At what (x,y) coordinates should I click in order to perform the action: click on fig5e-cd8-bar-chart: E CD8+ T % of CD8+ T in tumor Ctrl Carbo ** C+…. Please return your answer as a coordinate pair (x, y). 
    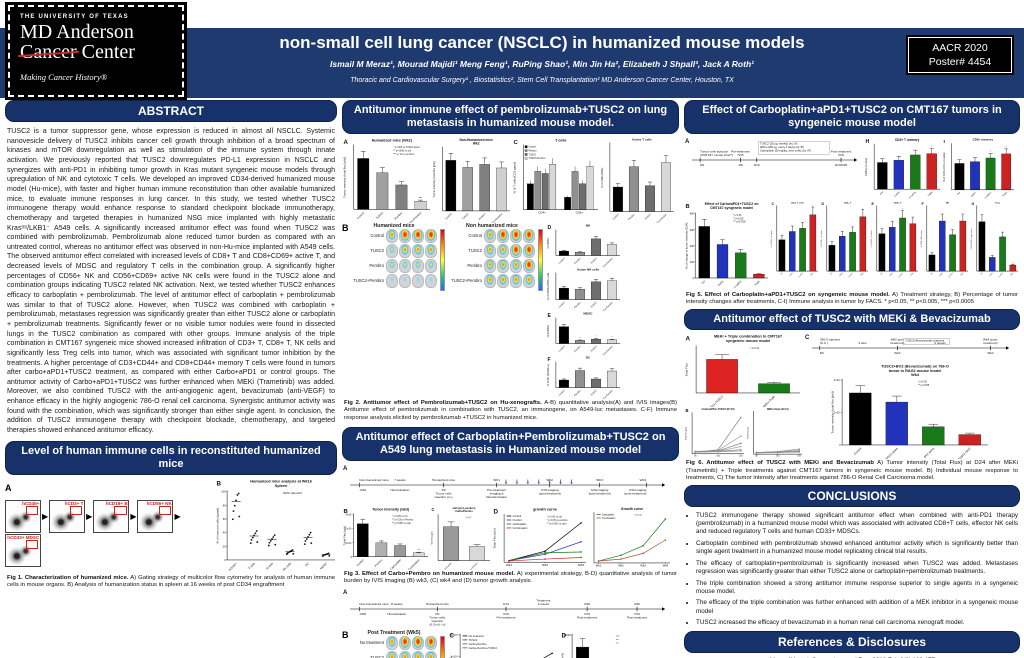
    Looking at the image, I should click on (894, 240).